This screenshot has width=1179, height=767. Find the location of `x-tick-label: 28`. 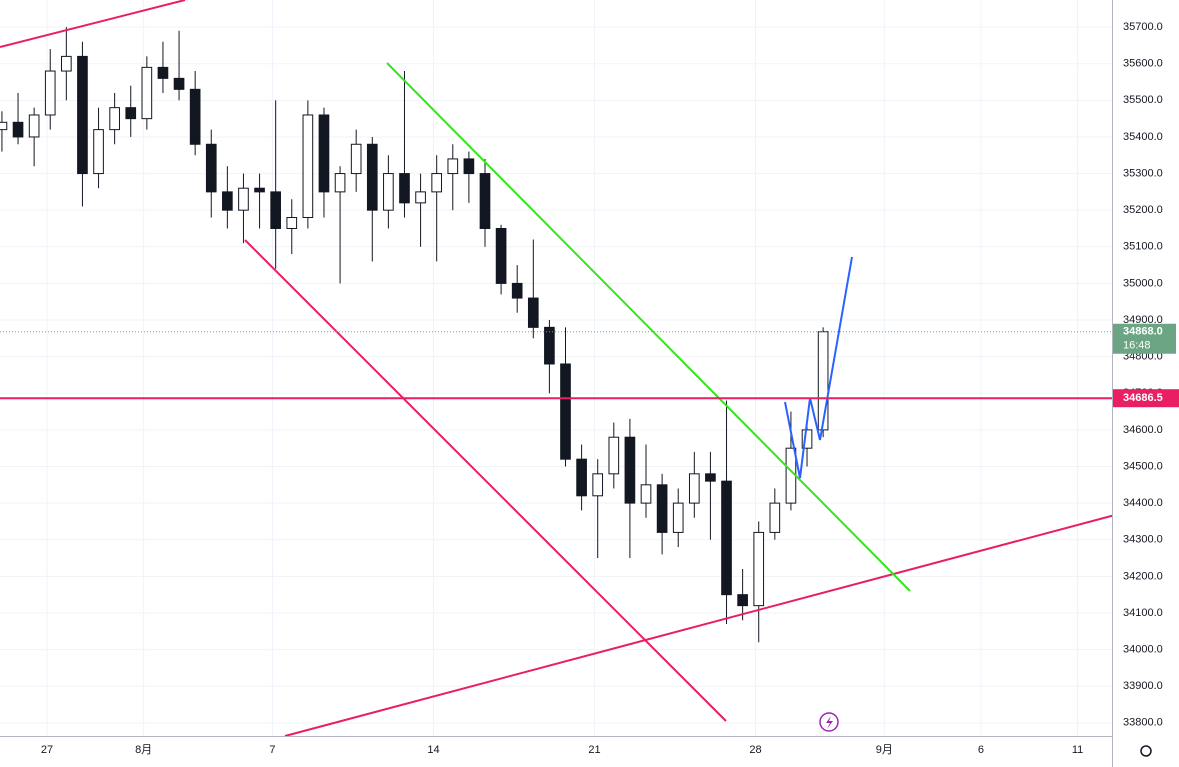

x-tick-label: 28 is located at coordinates (755, 750).